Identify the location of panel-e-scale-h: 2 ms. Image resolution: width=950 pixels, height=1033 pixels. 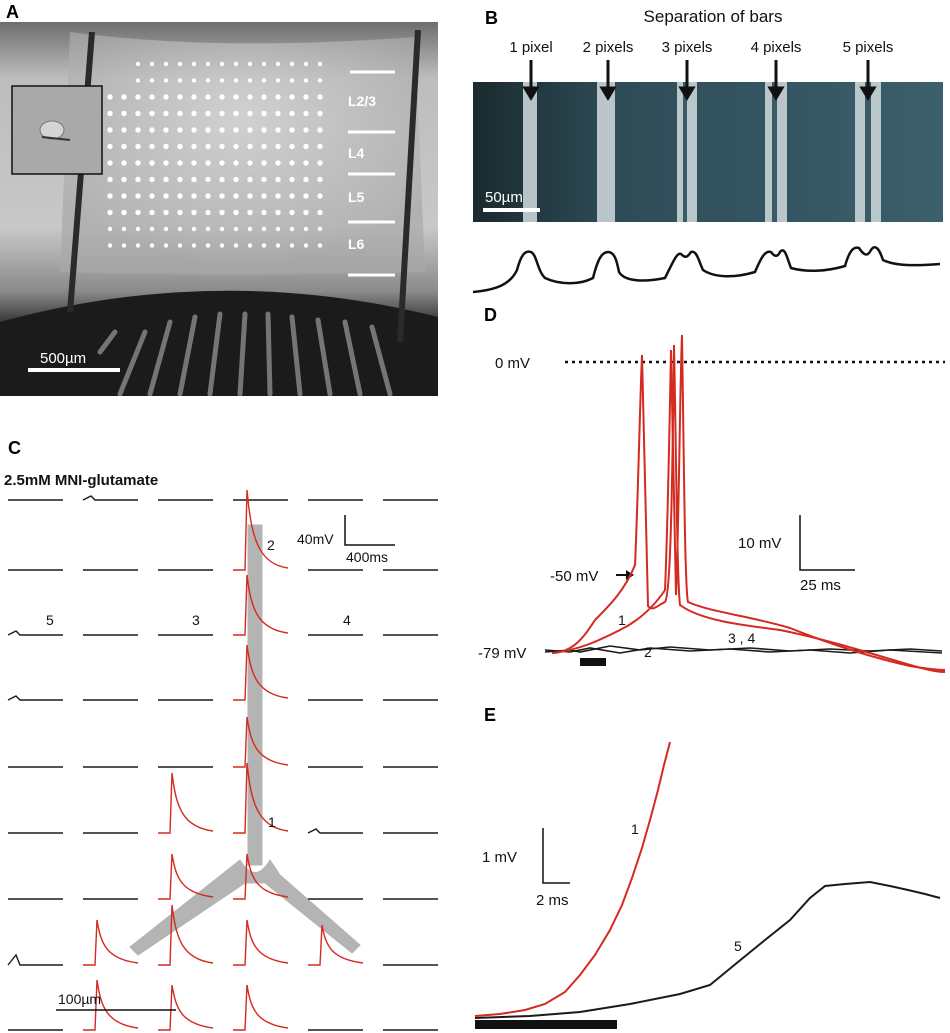
(552, 900).